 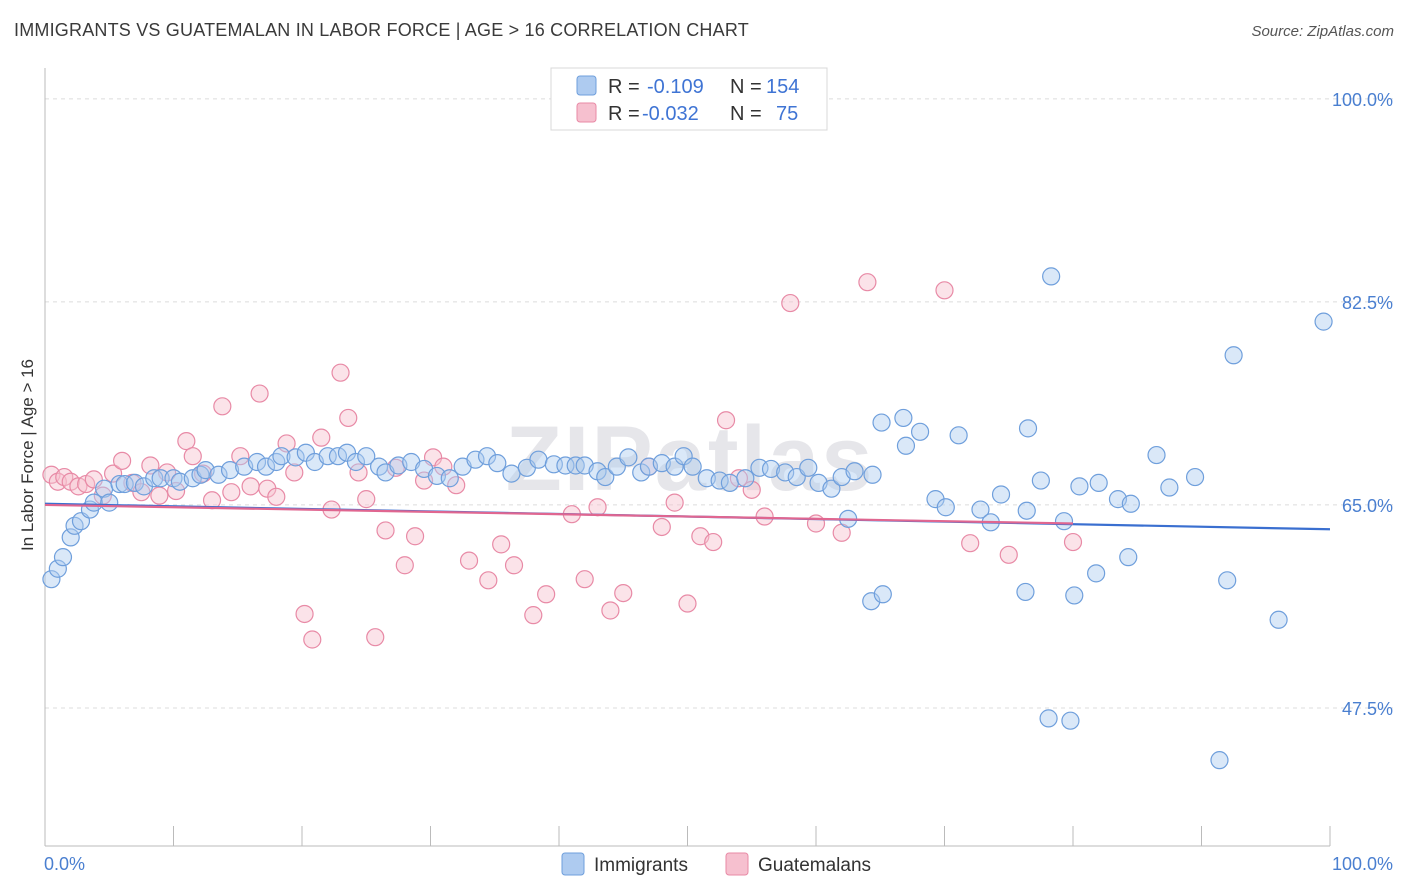 I want to click on x-tick-label: 0.0%, so click(x=64, y=864).